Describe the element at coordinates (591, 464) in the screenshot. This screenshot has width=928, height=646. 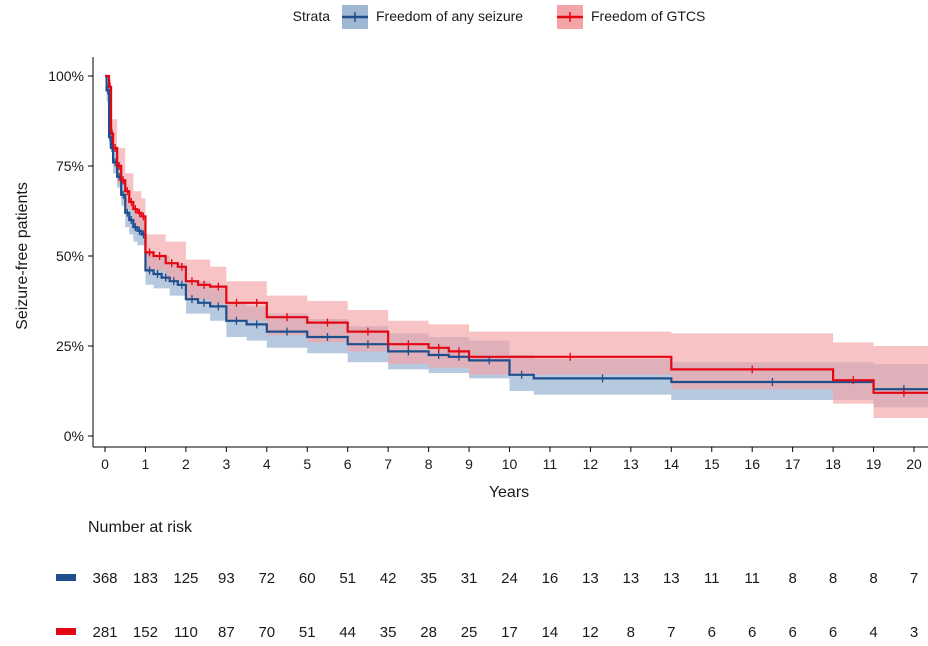
I see `x-tick-label: 12` at that location.